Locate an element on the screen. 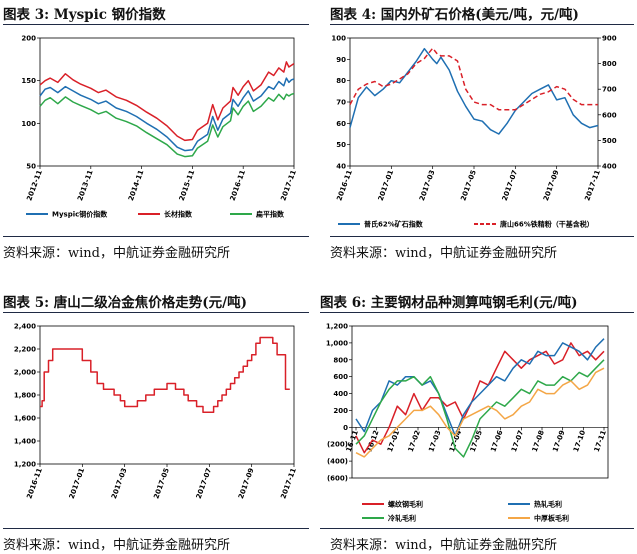 This screenshot has height=554, width=637. legend-label-2: 热轧毛利 is located at coordinates (548, 504).